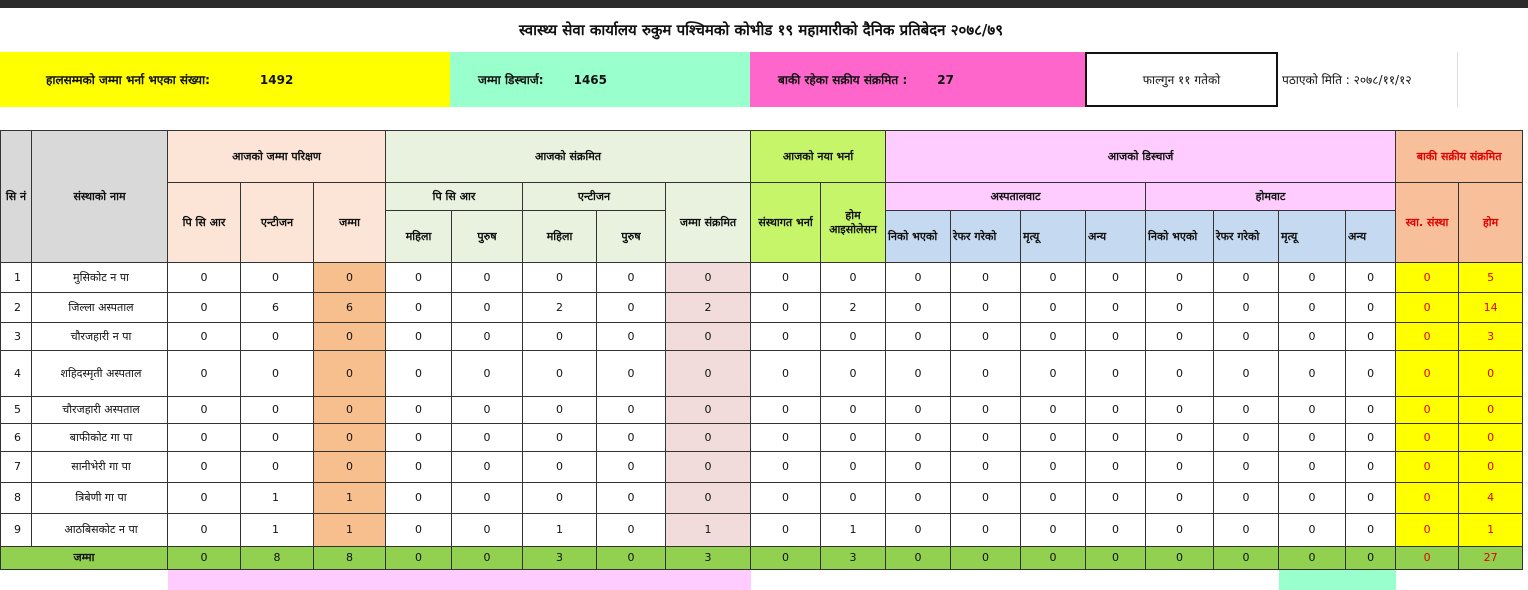 The image size is (1528, 590). I want to click on header-testing: आजको जम्मा परिक्षण, so click(276, 156).